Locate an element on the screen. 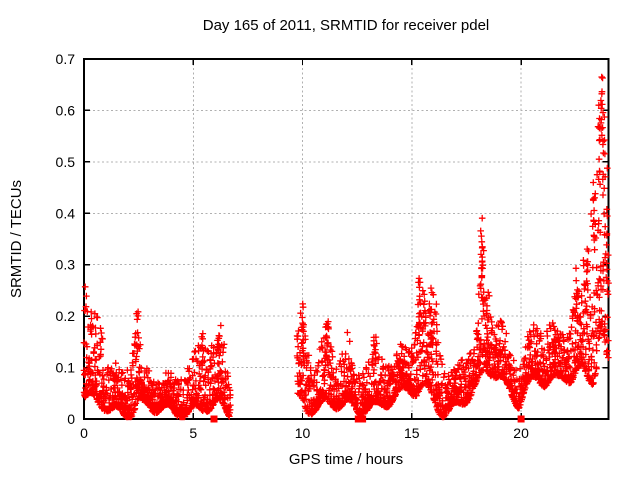 The image size is (640, 480). y-tick-label-0.5: 0.5 is located at coordinates (66, 162).